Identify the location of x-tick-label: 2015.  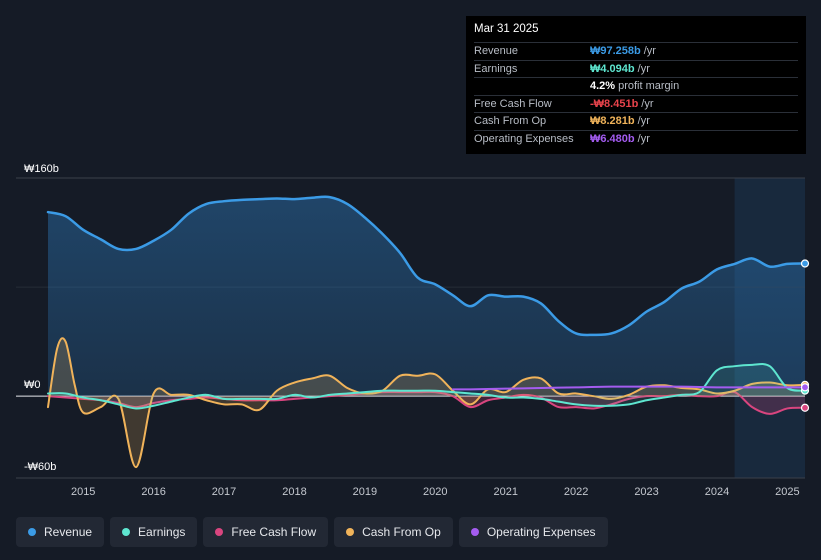
(83, 492).